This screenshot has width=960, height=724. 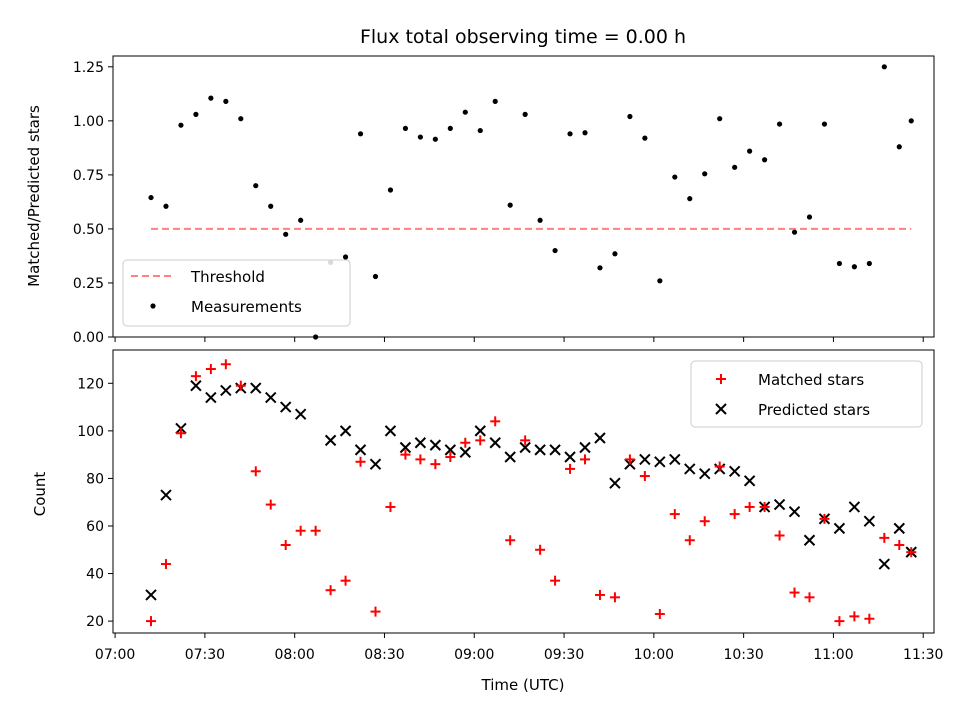 What do you see at coordinates (88, 122) in the screenshot?
I see `top-y-tick-label: 1.00` at bounding box center [88, 122].